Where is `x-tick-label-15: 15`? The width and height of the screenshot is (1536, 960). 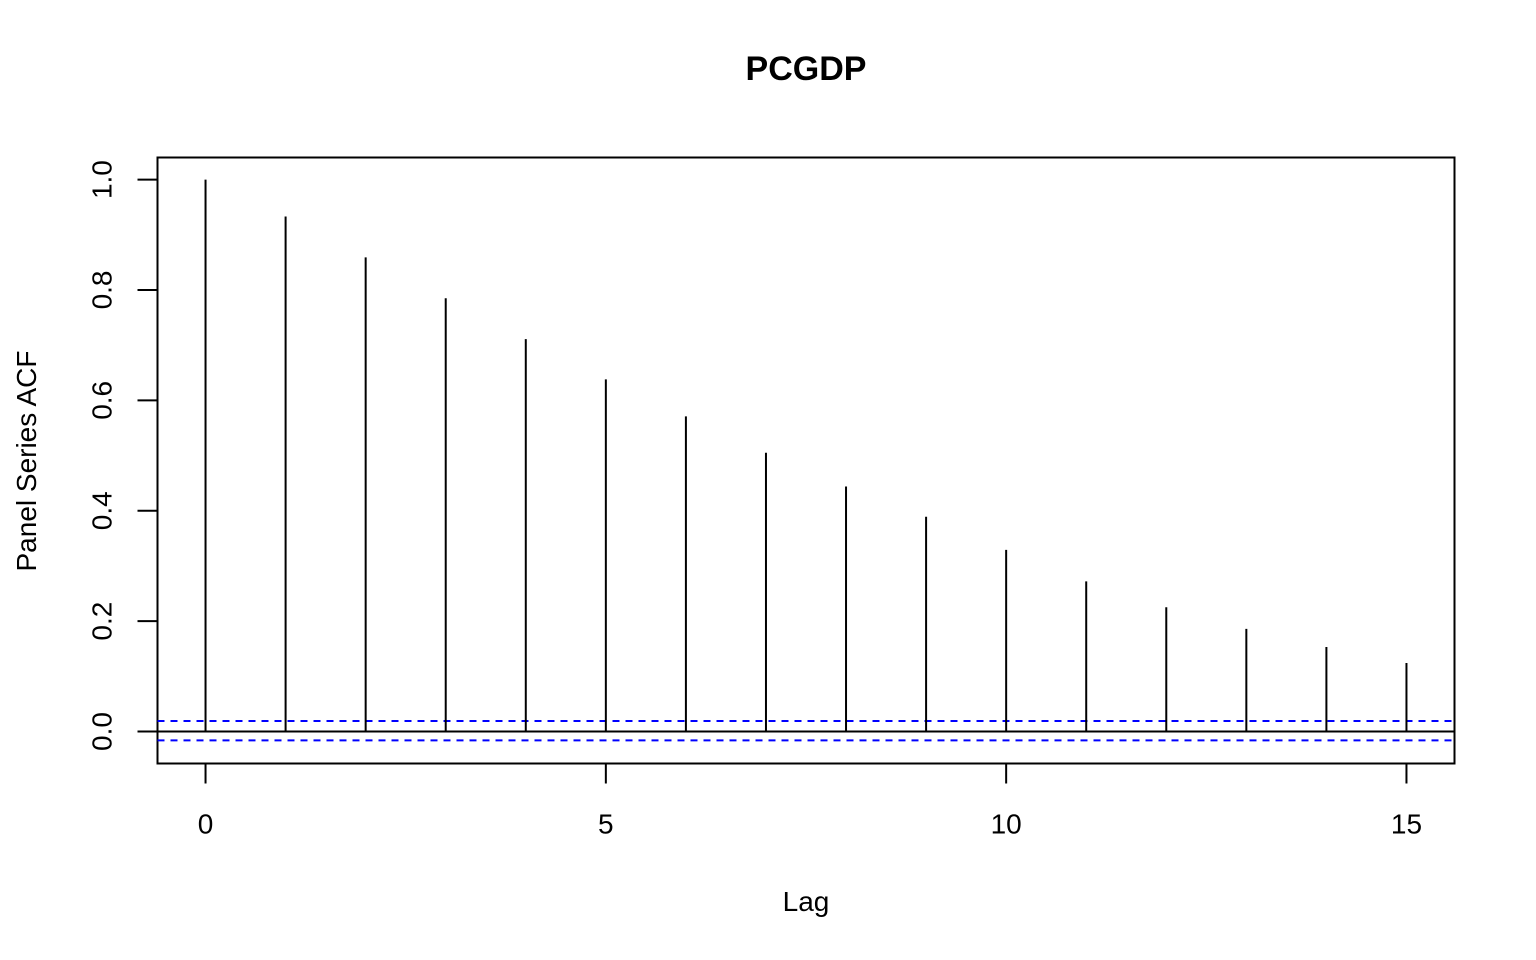
x-tick-label-15: 15 is located at coordinates (1406, 824).